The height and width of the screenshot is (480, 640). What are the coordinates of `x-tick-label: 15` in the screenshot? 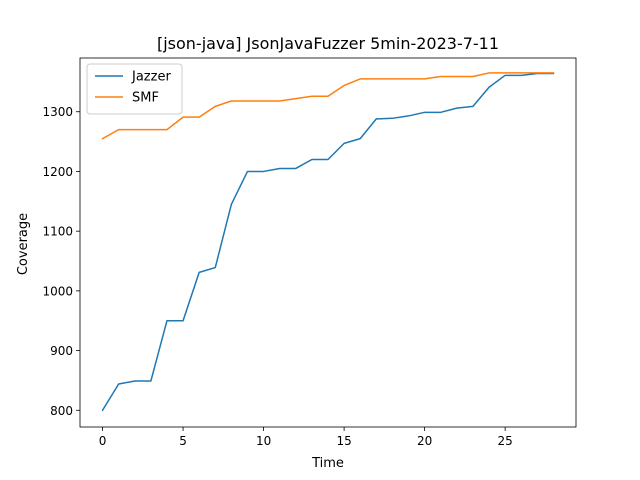 It's located at (343, 441).